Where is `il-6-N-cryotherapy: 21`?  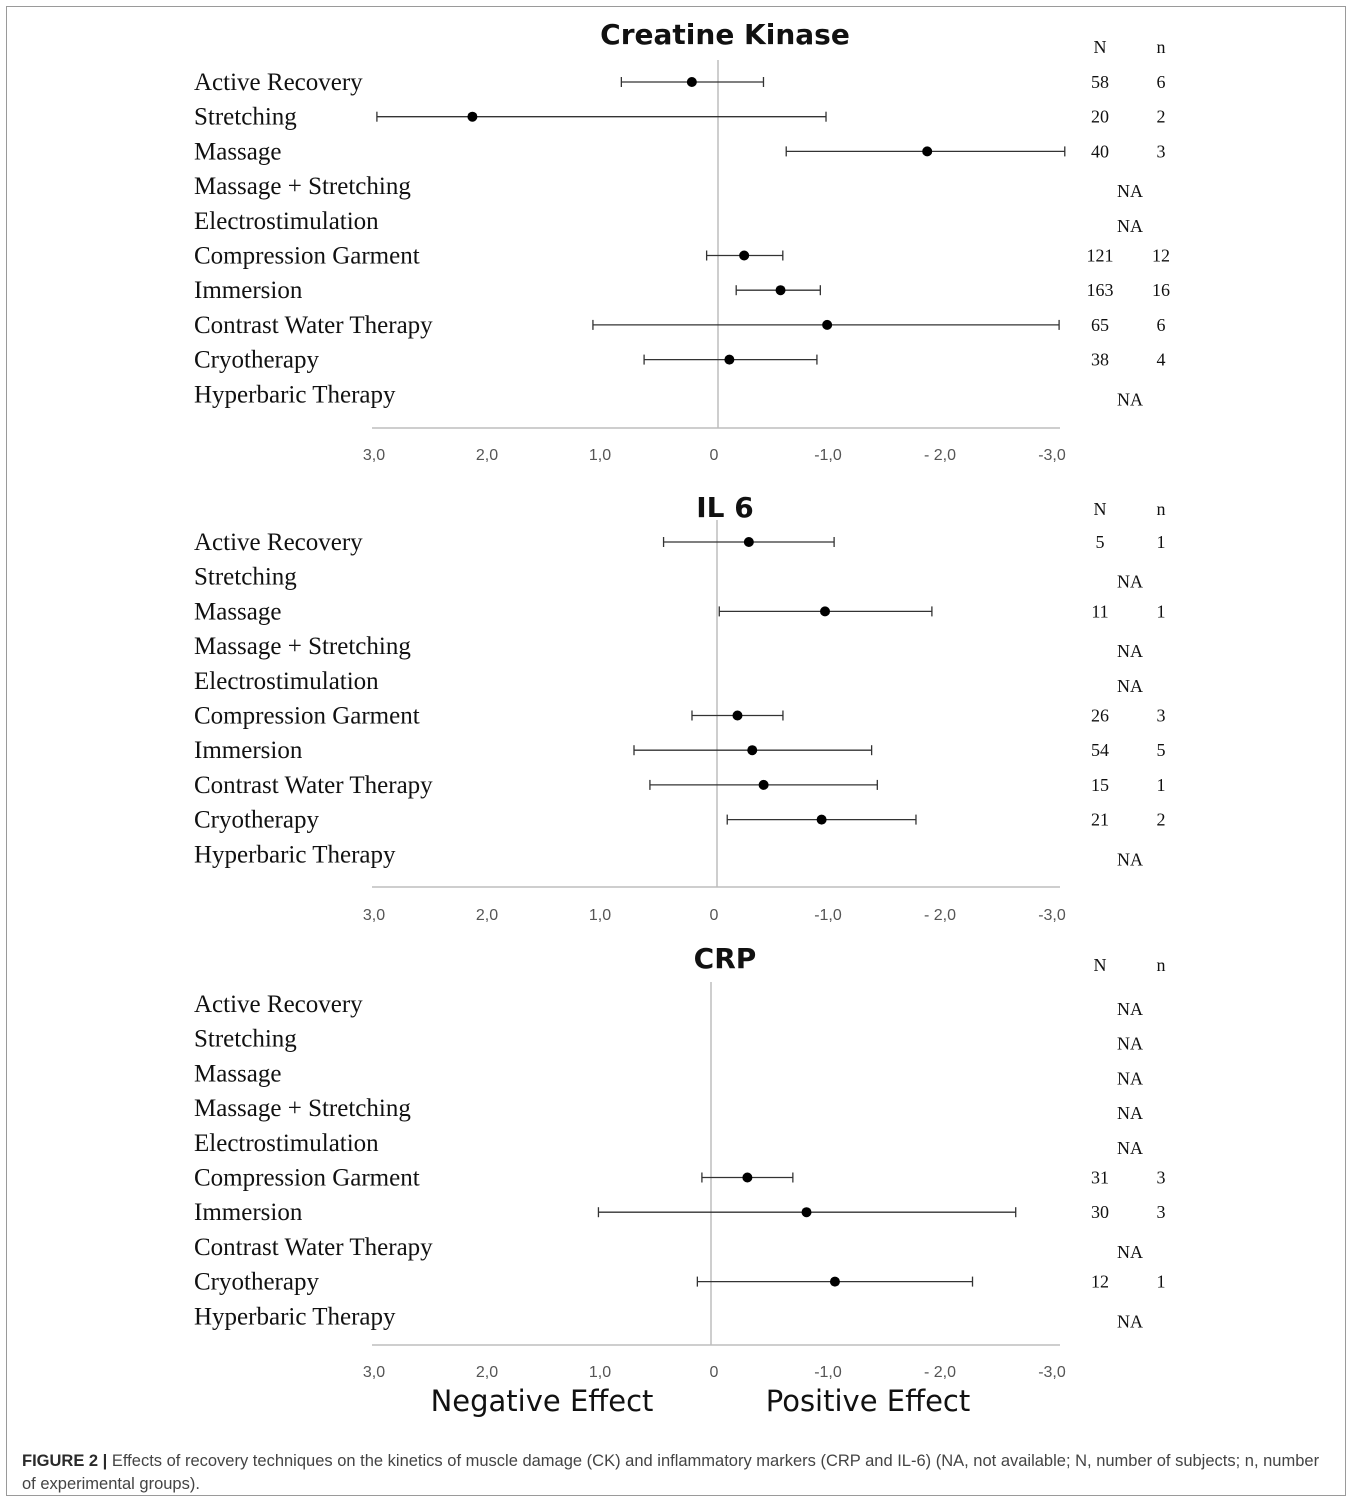 il-6-N-cryotherapy: 21 is located at coordinates (1100, 820).